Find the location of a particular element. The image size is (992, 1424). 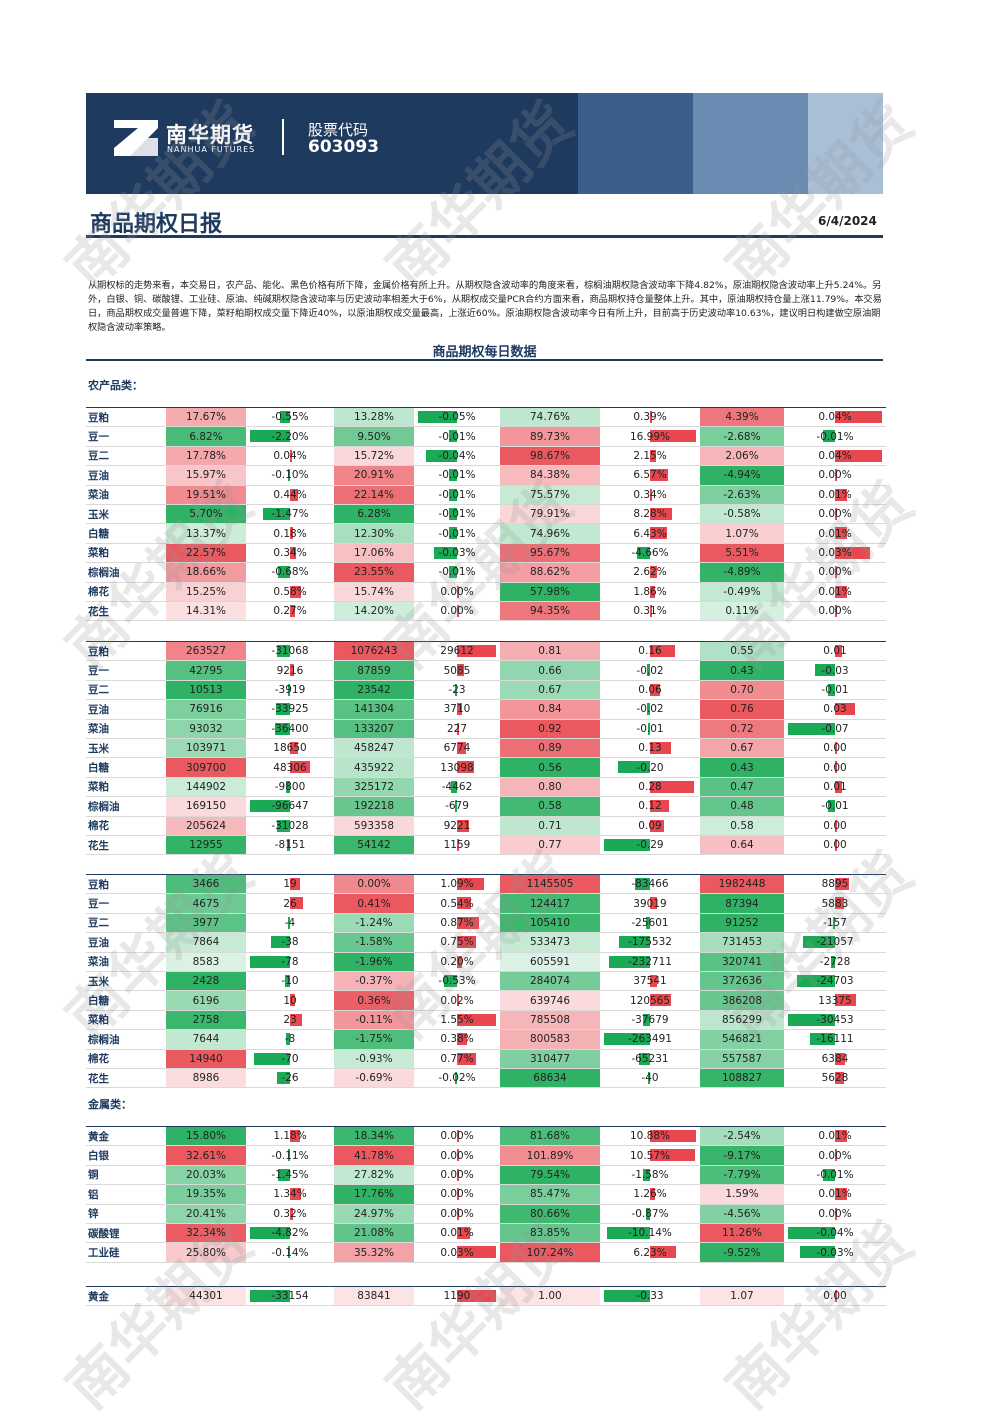

table-cell: 101.89% is located at coordinates (550, 1155).